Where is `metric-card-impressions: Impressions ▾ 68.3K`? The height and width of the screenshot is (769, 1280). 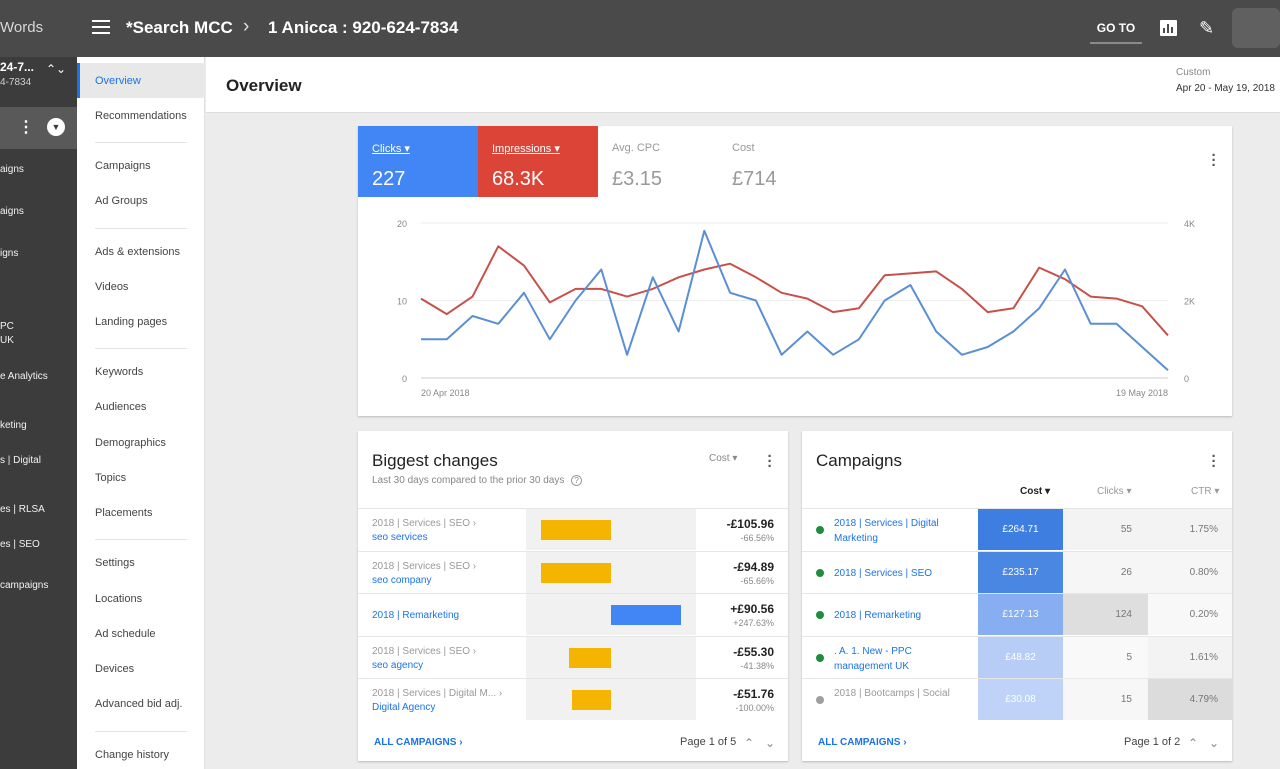 metric-card-impressions: Impressions ▾ 68.3K is located at coordinates (538, 161).